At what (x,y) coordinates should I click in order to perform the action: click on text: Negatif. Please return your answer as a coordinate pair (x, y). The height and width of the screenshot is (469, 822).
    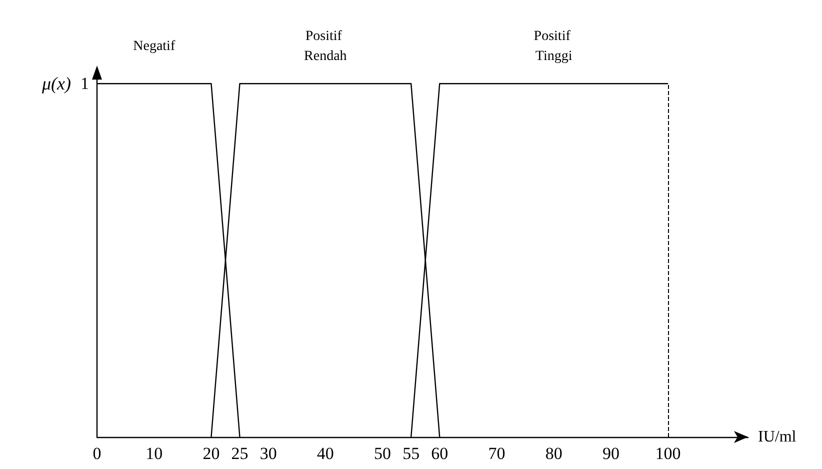
    Looking at the image, I should click on (154, 46).